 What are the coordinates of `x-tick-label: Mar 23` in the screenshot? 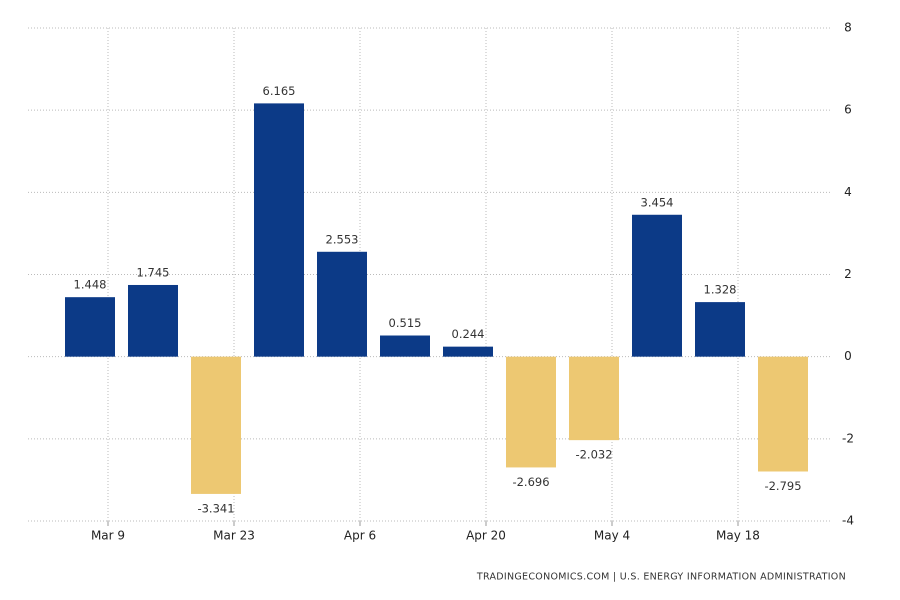 It's located at (234, 536).